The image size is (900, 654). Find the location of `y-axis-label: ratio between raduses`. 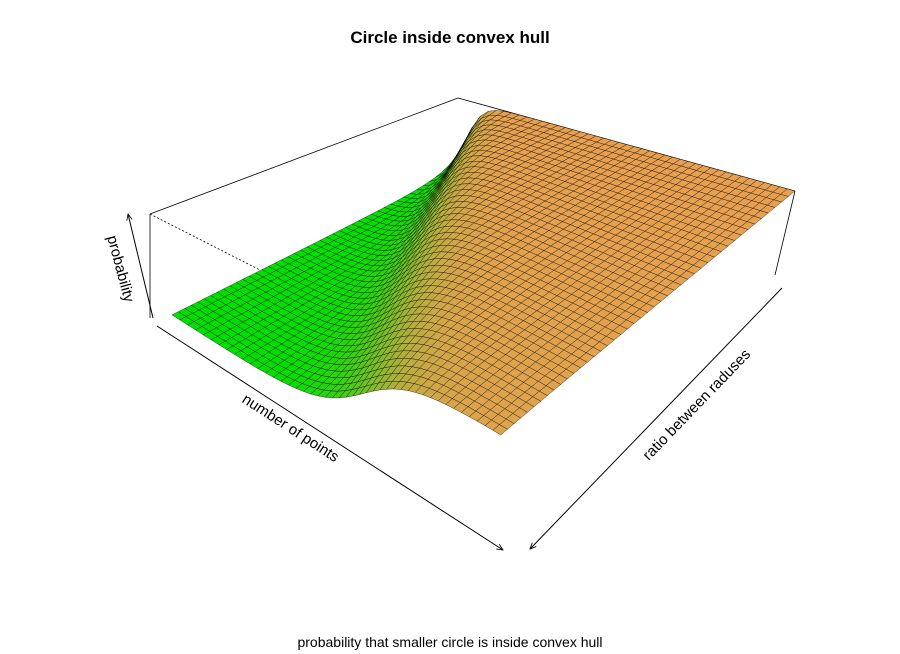

y-axis-label: ratio between raduses is located at coordinates (696, 405).